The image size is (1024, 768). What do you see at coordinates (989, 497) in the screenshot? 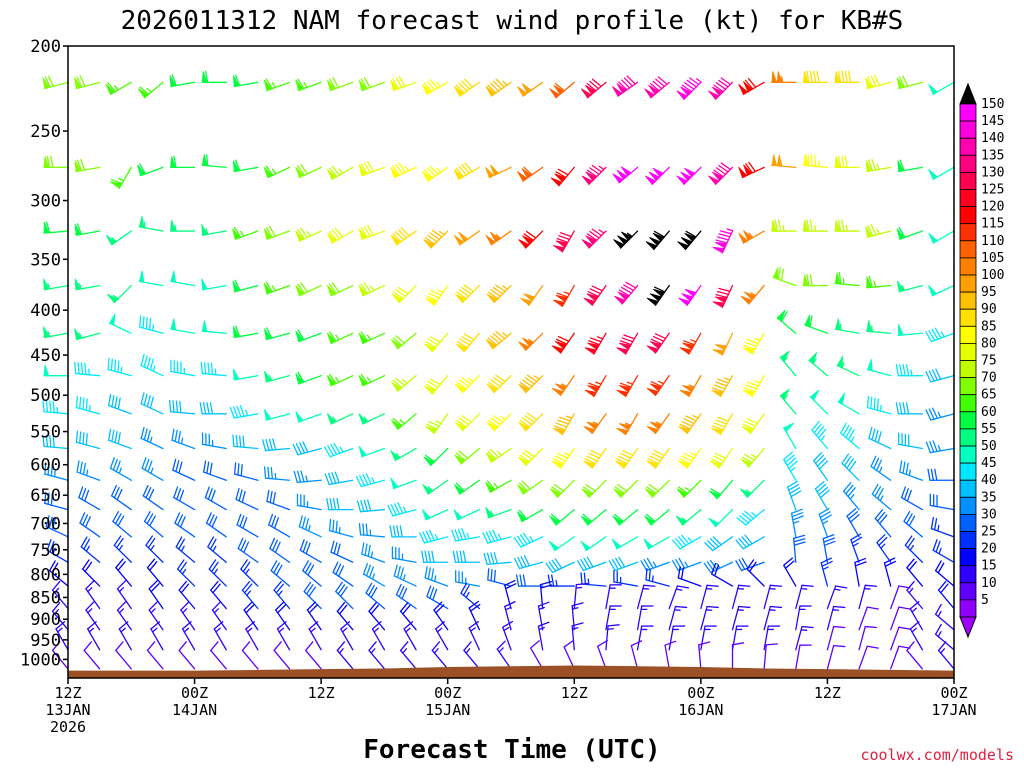
I see `colorbar-label: 35` at bounding box center [989, 497].